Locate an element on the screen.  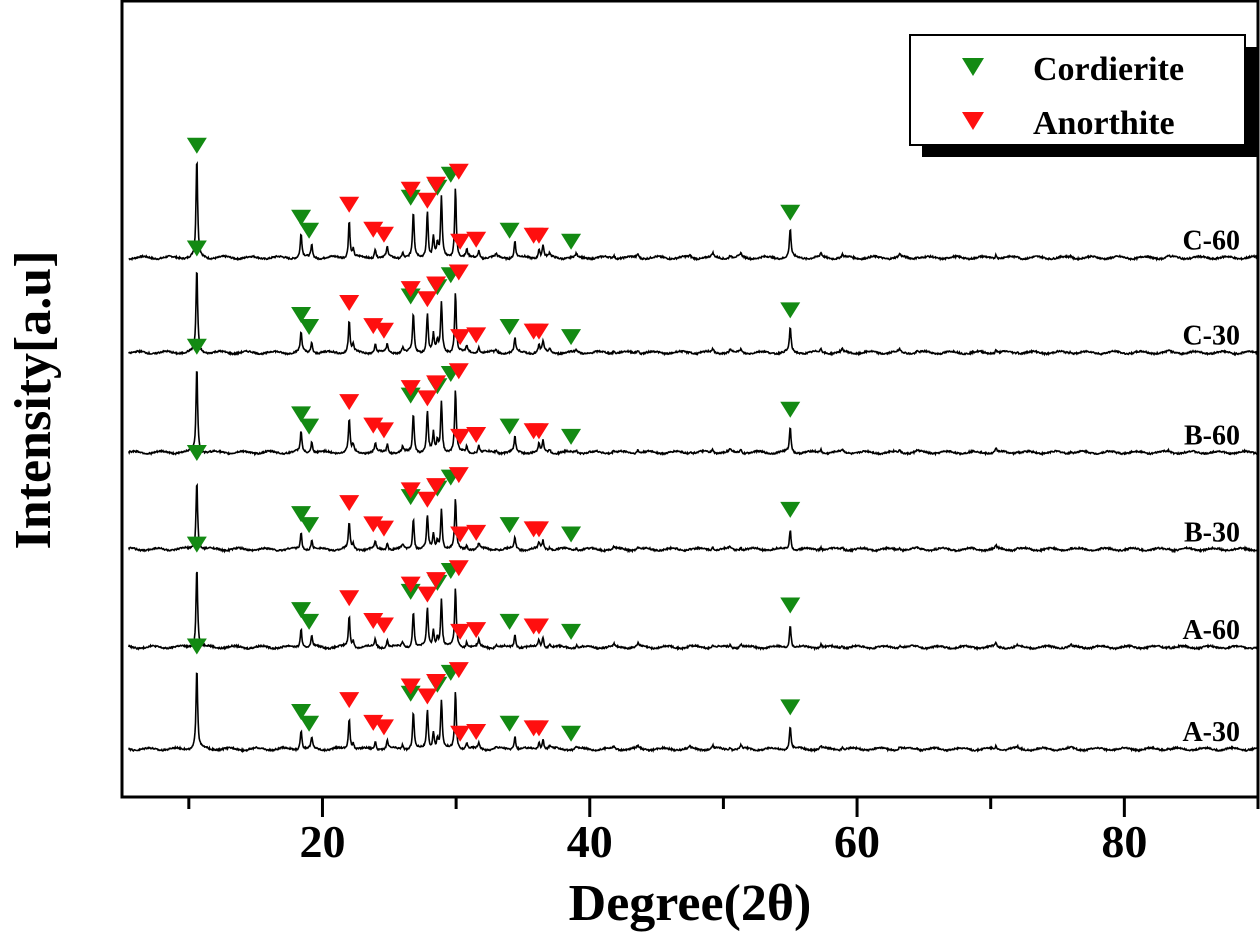
legend-anorthite-label: Anorthite is located at coordinates (1104, 123).